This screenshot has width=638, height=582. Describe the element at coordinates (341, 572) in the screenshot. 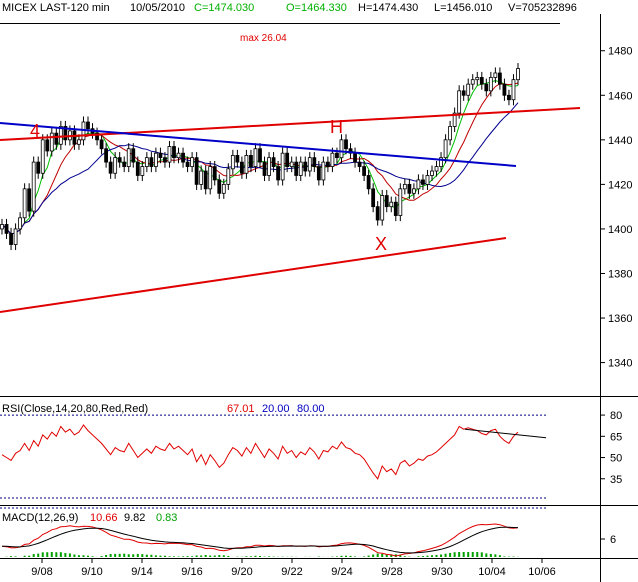

I see `x-tick-label: 9/24` at that location.